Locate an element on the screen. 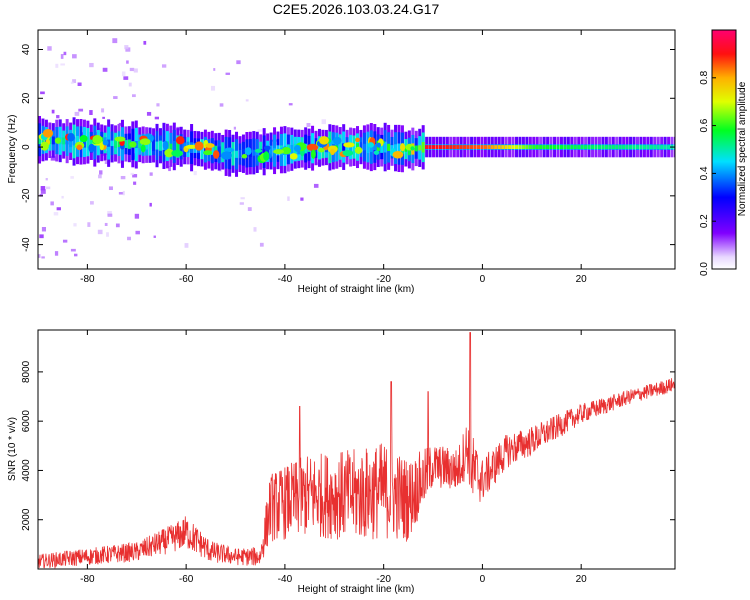 The height and width of the screenshot is (600, 750). y-tick-label: 8000 is located at coordinates (26, 371).